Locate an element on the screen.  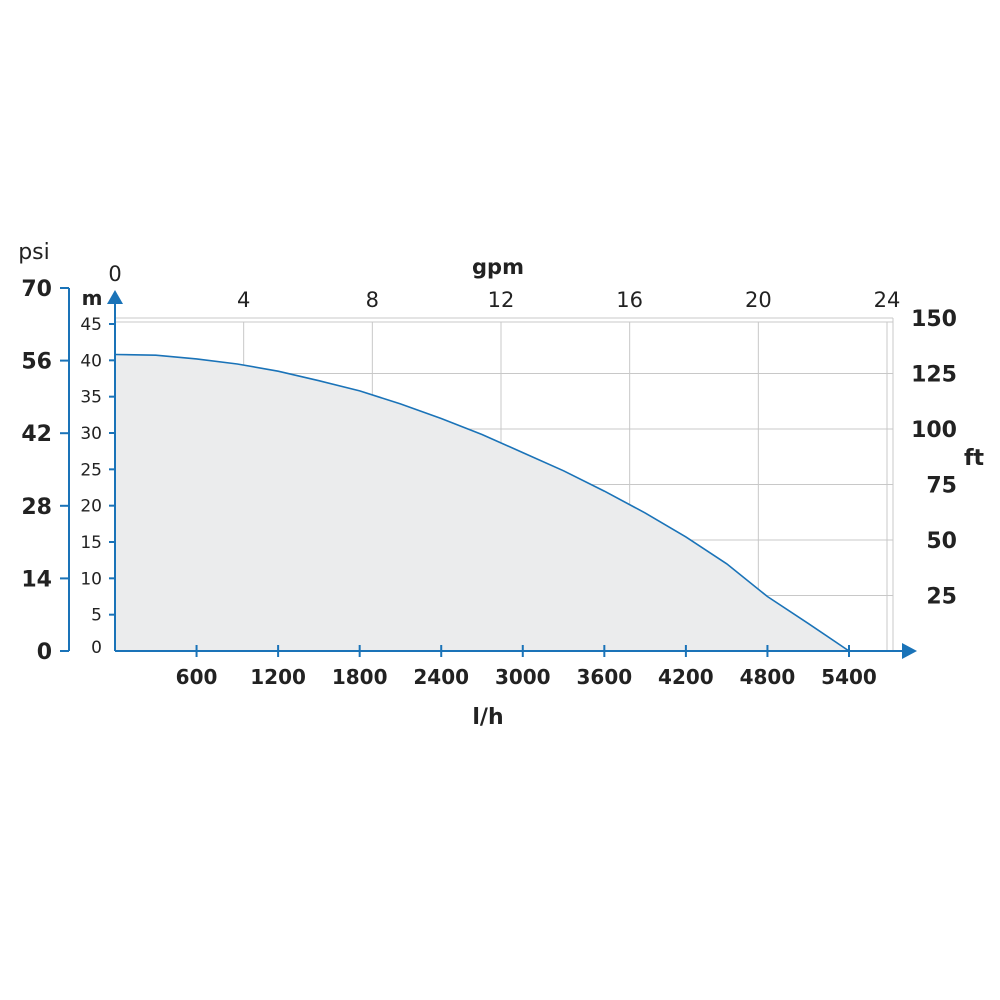
m-tick-label: 45 is located at coordinates (91, 325).